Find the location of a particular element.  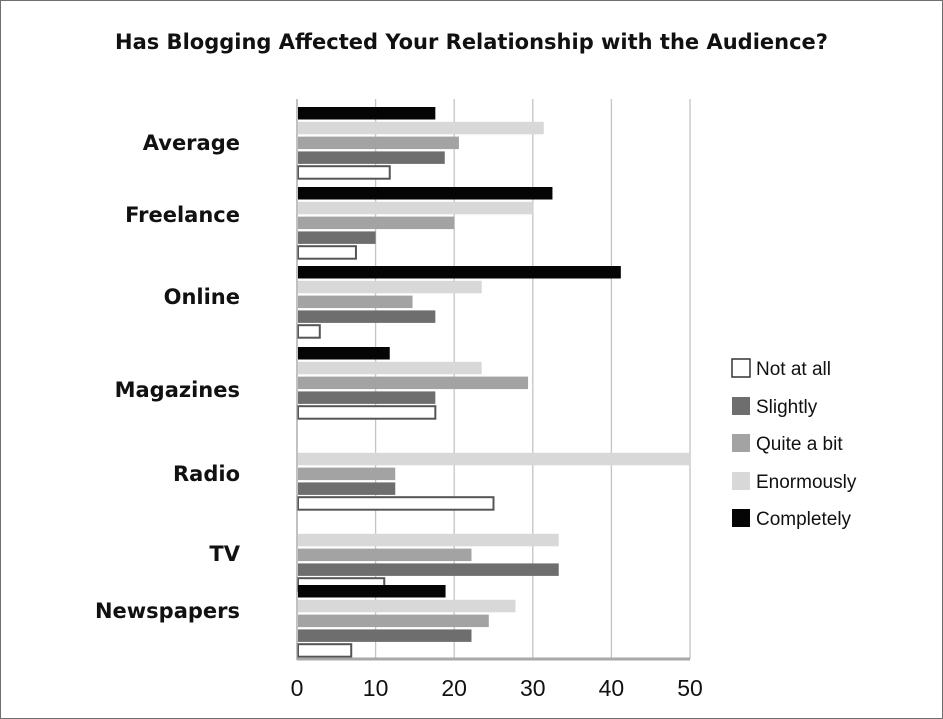

bar-freelance-completely is located at coordinates (425, 193).